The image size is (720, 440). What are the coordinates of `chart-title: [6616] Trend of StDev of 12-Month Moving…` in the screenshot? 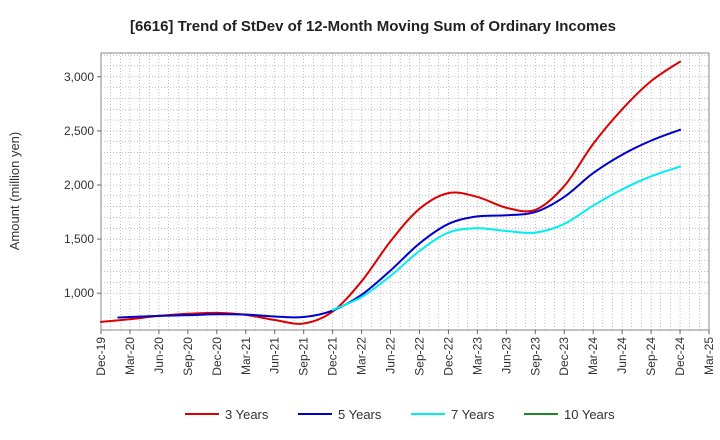 It's located at (373, 26).